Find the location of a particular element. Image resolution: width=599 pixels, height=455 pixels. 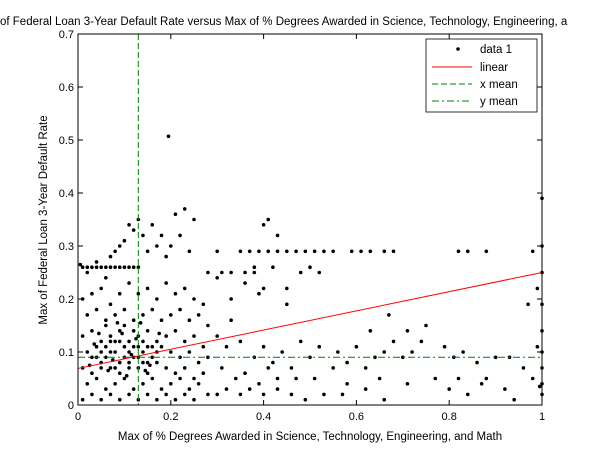

y-tick-label: 0.7 is located at coordinates (66, 35).